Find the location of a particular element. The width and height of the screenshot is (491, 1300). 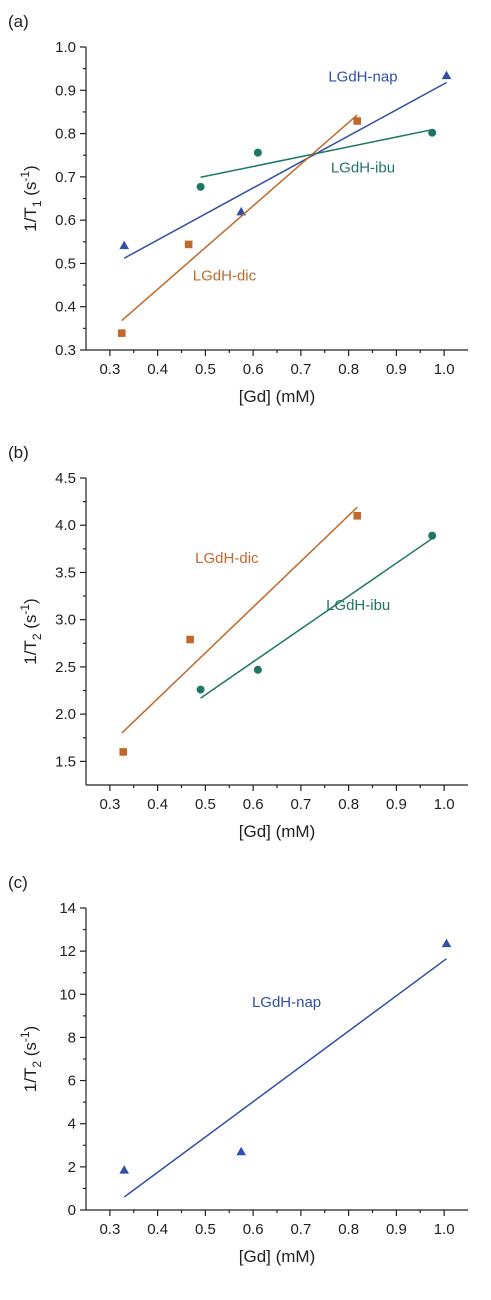

y-tick-label: 2.0 is located at coordinates (65, 714).